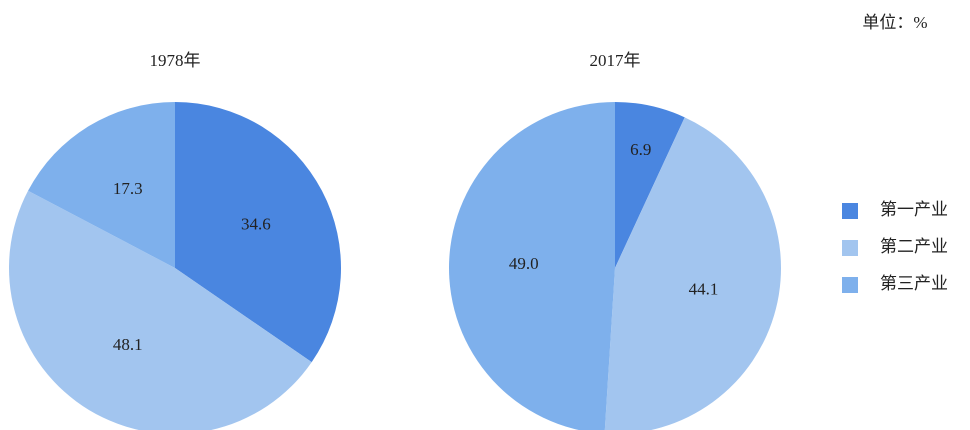 The image size is (970, 430). What do you see at coordinates (640, 149) in the screenshot?
I see `data-label: 6.9` at bounding box center [640, 149].